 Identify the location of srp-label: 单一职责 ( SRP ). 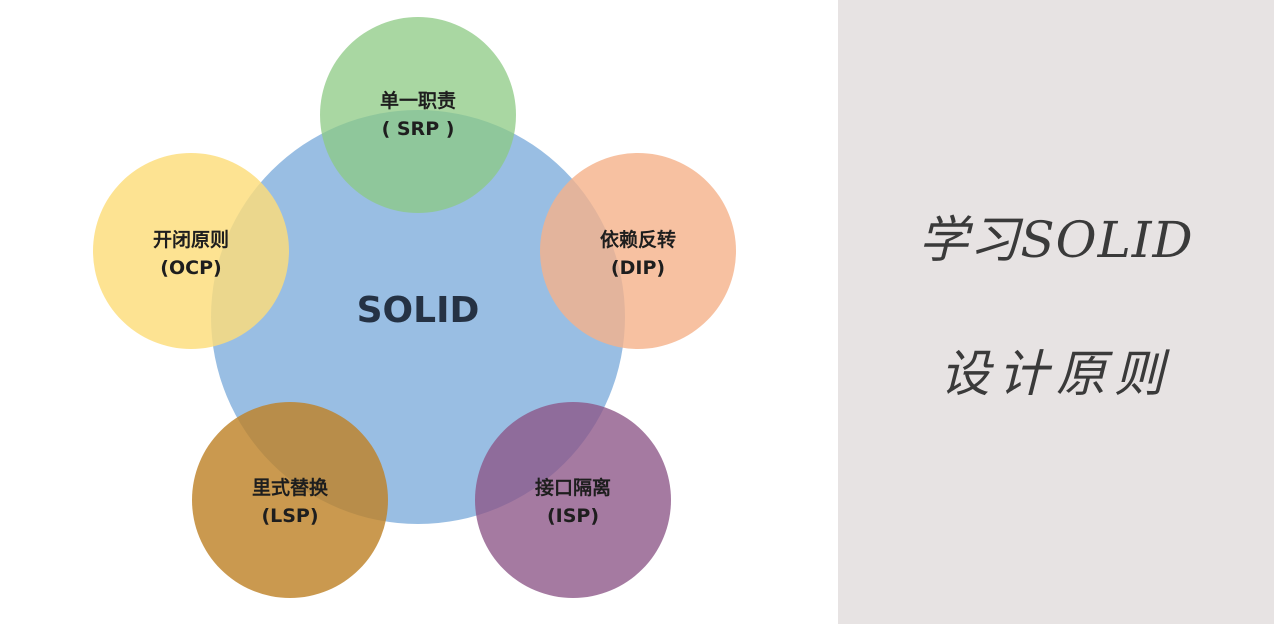
(418, 115).